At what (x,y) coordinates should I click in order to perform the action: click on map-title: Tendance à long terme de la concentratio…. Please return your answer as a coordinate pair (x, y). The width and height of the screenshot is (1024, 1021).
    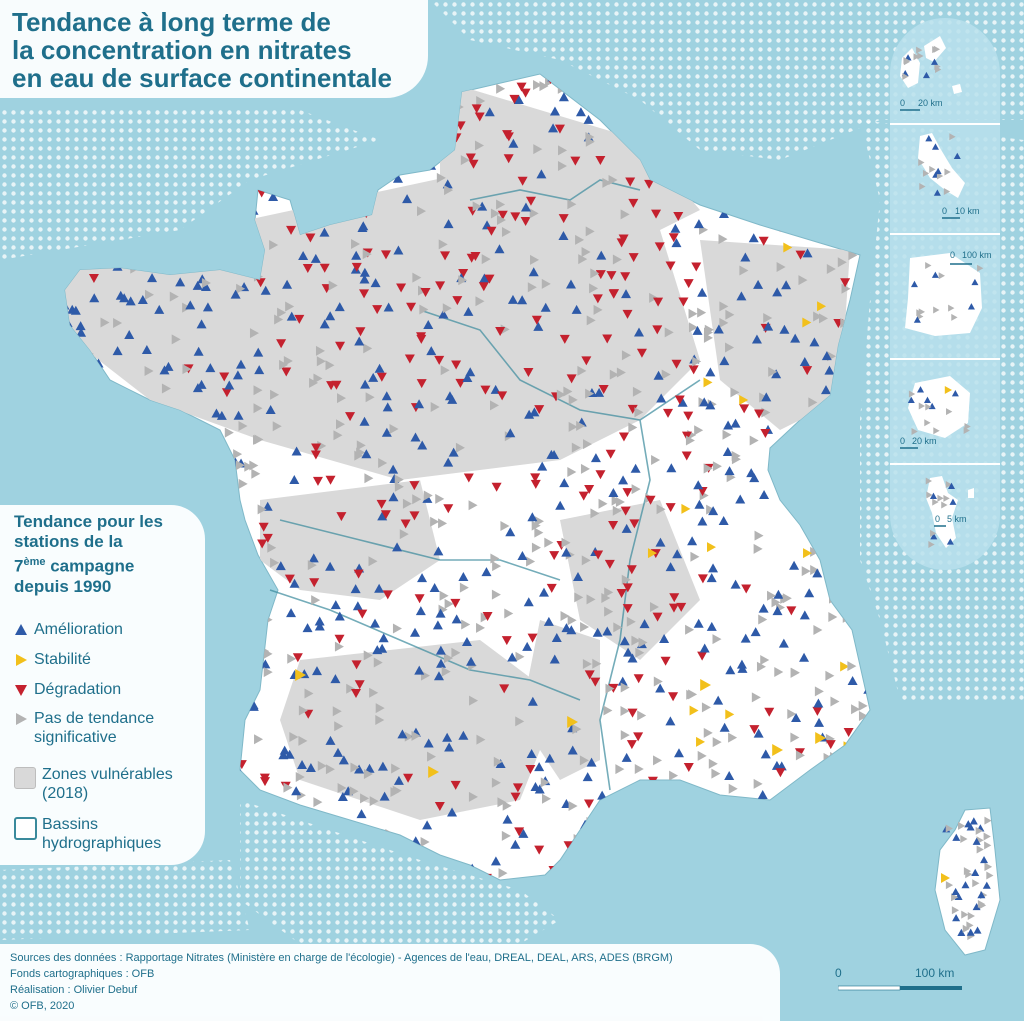
    Looking at the image, I should click on (212, 50).